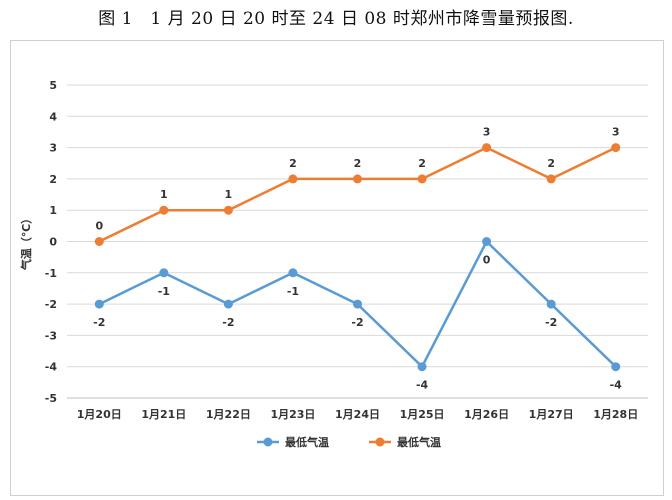  What do you see at coordinates (163, 414) in the screenshot?
I see `x-tick-label: 1月21日` at bounding box center [163, 414].